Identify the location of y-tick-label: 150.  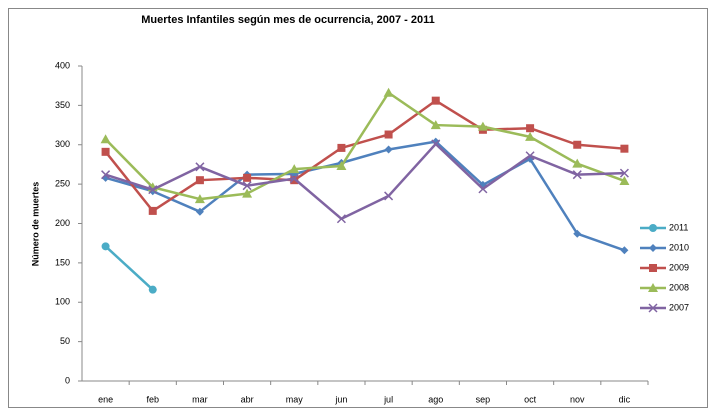
(62, 262).